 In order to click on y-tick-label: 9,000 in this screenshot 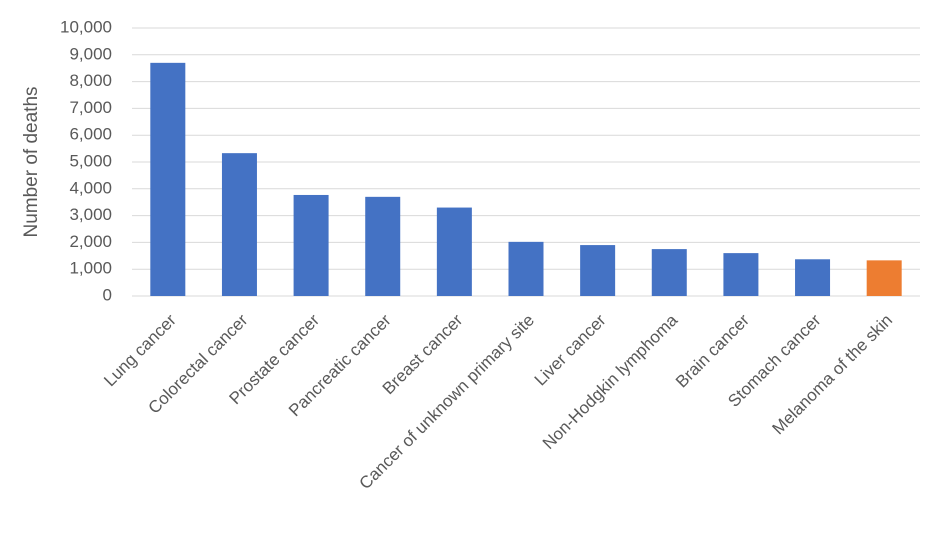, I will do `click(90, 53)`.